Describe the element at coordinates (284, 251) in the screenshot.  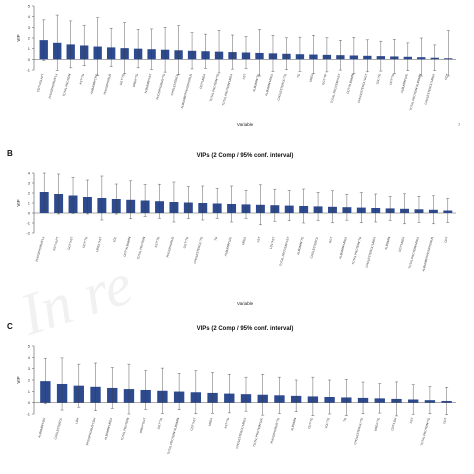
I see `x-tick-label: TOTAL PROTEIN*AST` at that location.